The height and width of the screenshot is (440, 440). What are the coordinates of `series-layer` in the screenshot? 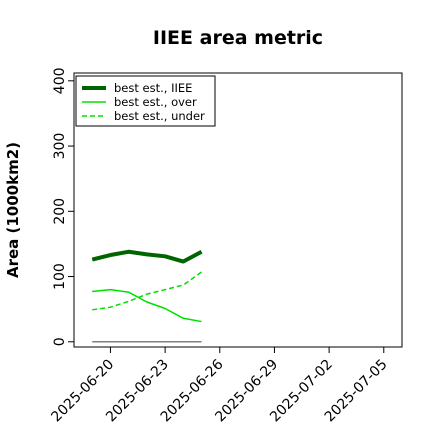 It's located at (147, 296).